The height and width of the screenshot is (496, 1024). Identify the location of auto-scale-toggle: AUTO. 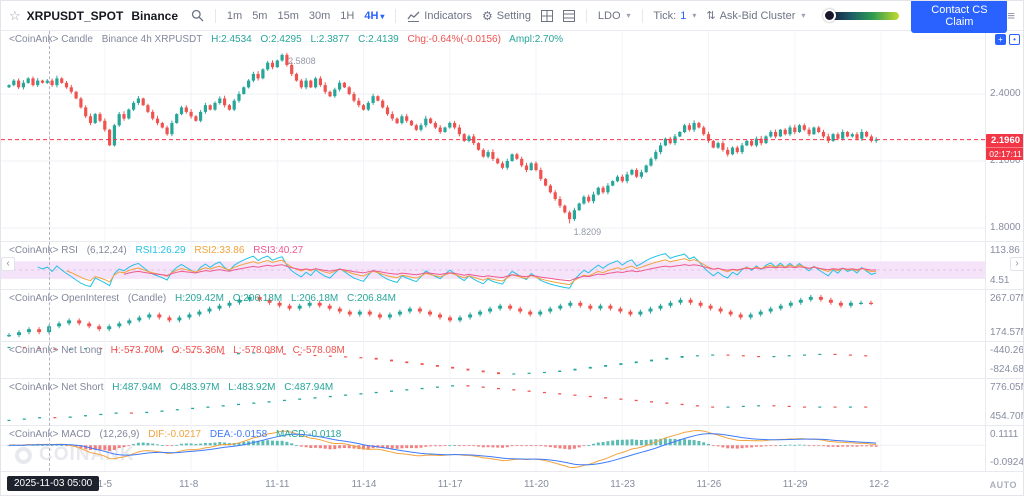
(1003, 485).